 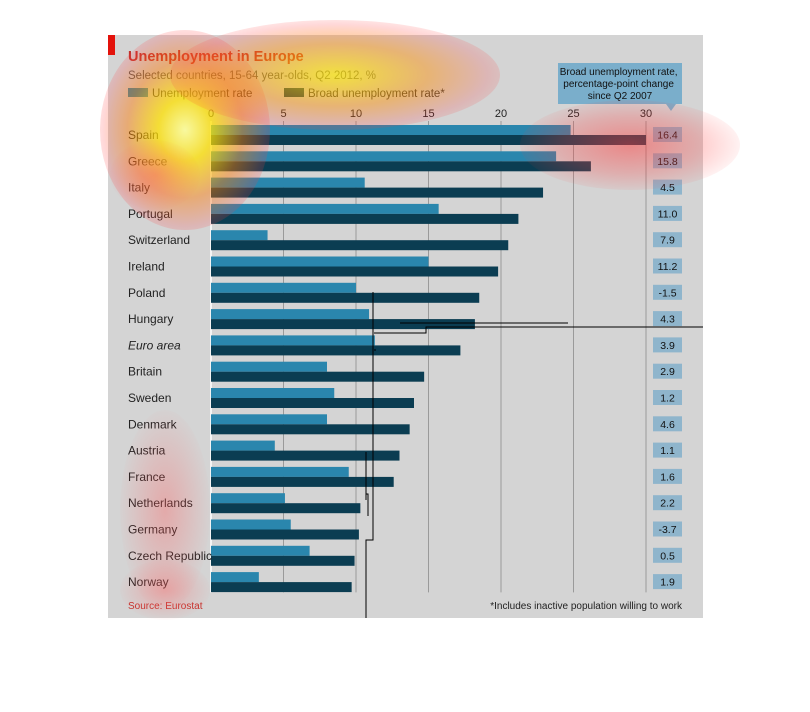 I want to click on source-note: Source: Eurostat, so click(x=165, y=606).